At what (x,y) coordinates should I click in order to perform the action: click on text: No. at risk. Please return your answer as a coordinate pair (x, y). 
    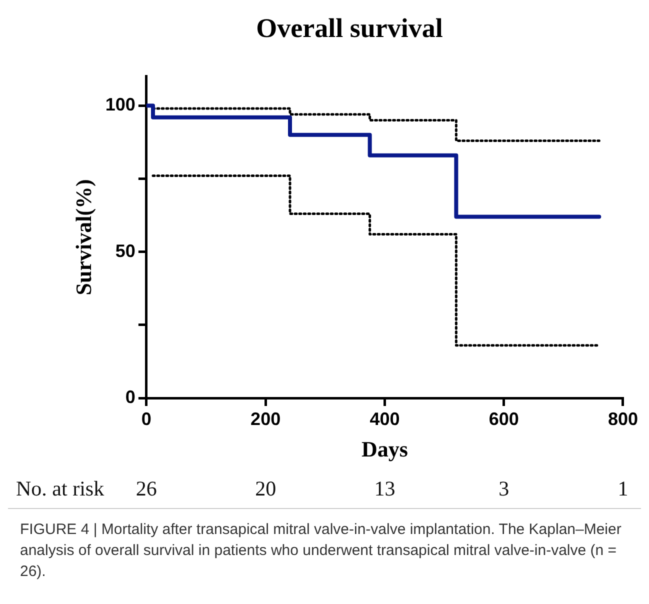
    Looking at the image, I should click on (60, 488).